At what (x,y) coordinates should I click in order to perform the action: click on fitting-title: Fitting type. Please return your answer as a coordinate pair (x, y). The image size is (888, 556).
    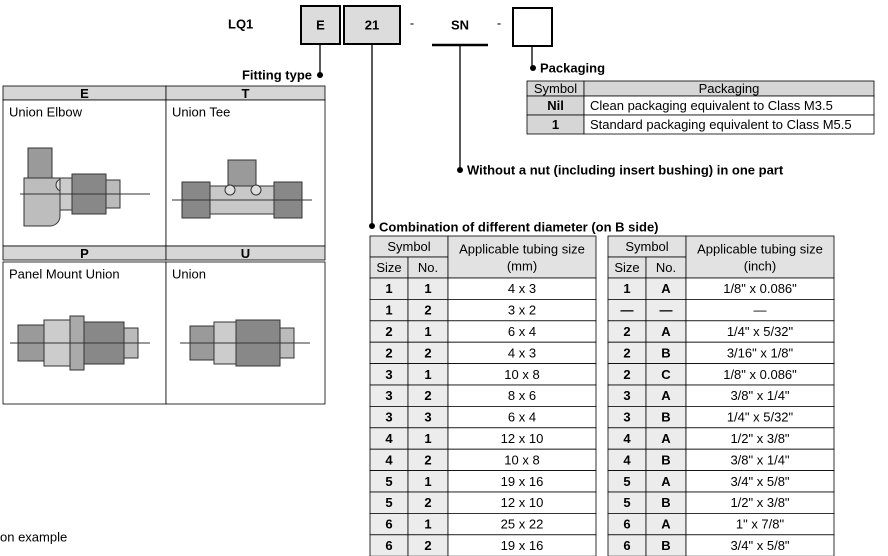
    Looking at the image, I should click on (277, 75).